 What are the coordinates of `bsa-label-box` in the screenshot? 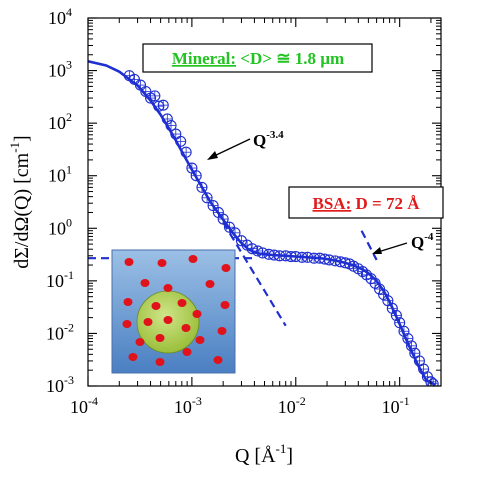 It's located at (366, 202).